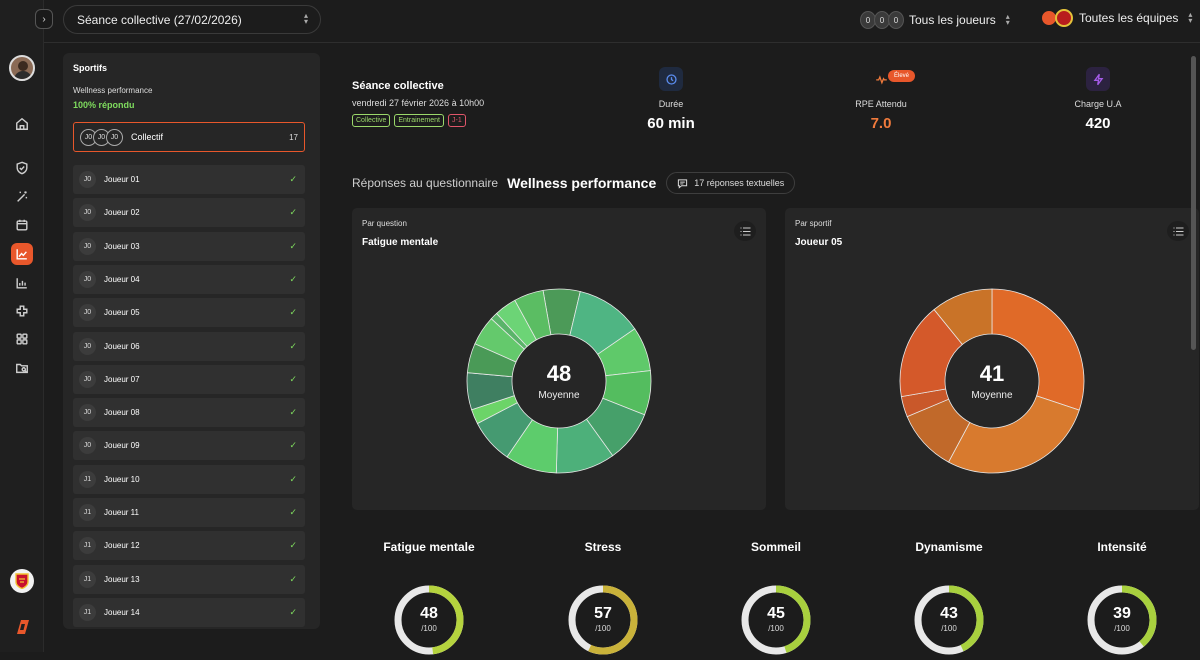  What do you see at coordinates (1098, 104) in the screenshot?
I see `stat-label: Charge U.A` at bounding box center [1098, 104].